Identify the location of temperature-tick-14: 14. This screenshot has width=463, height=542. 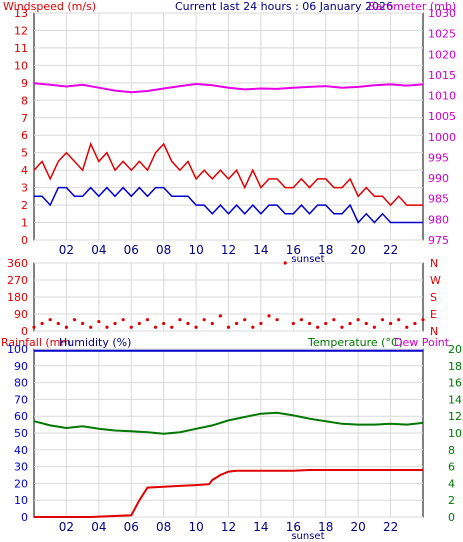
(455, 399).